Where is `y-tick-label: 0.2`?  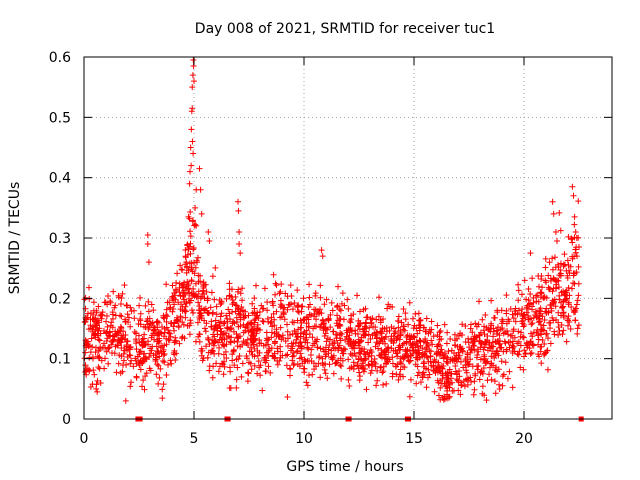 y-tick-label: 0.2 is located at coordinates (60, 299).